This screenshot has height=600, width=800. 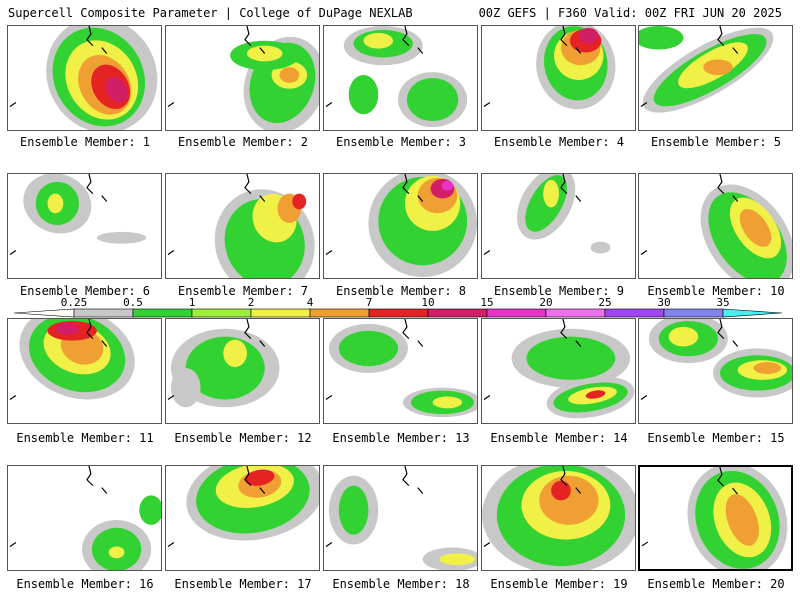 What do you see at coordinates (243, 142) in the screenshot?
I see `member-caption: Ensemble Member: 2` at bounding box center [243, 142].